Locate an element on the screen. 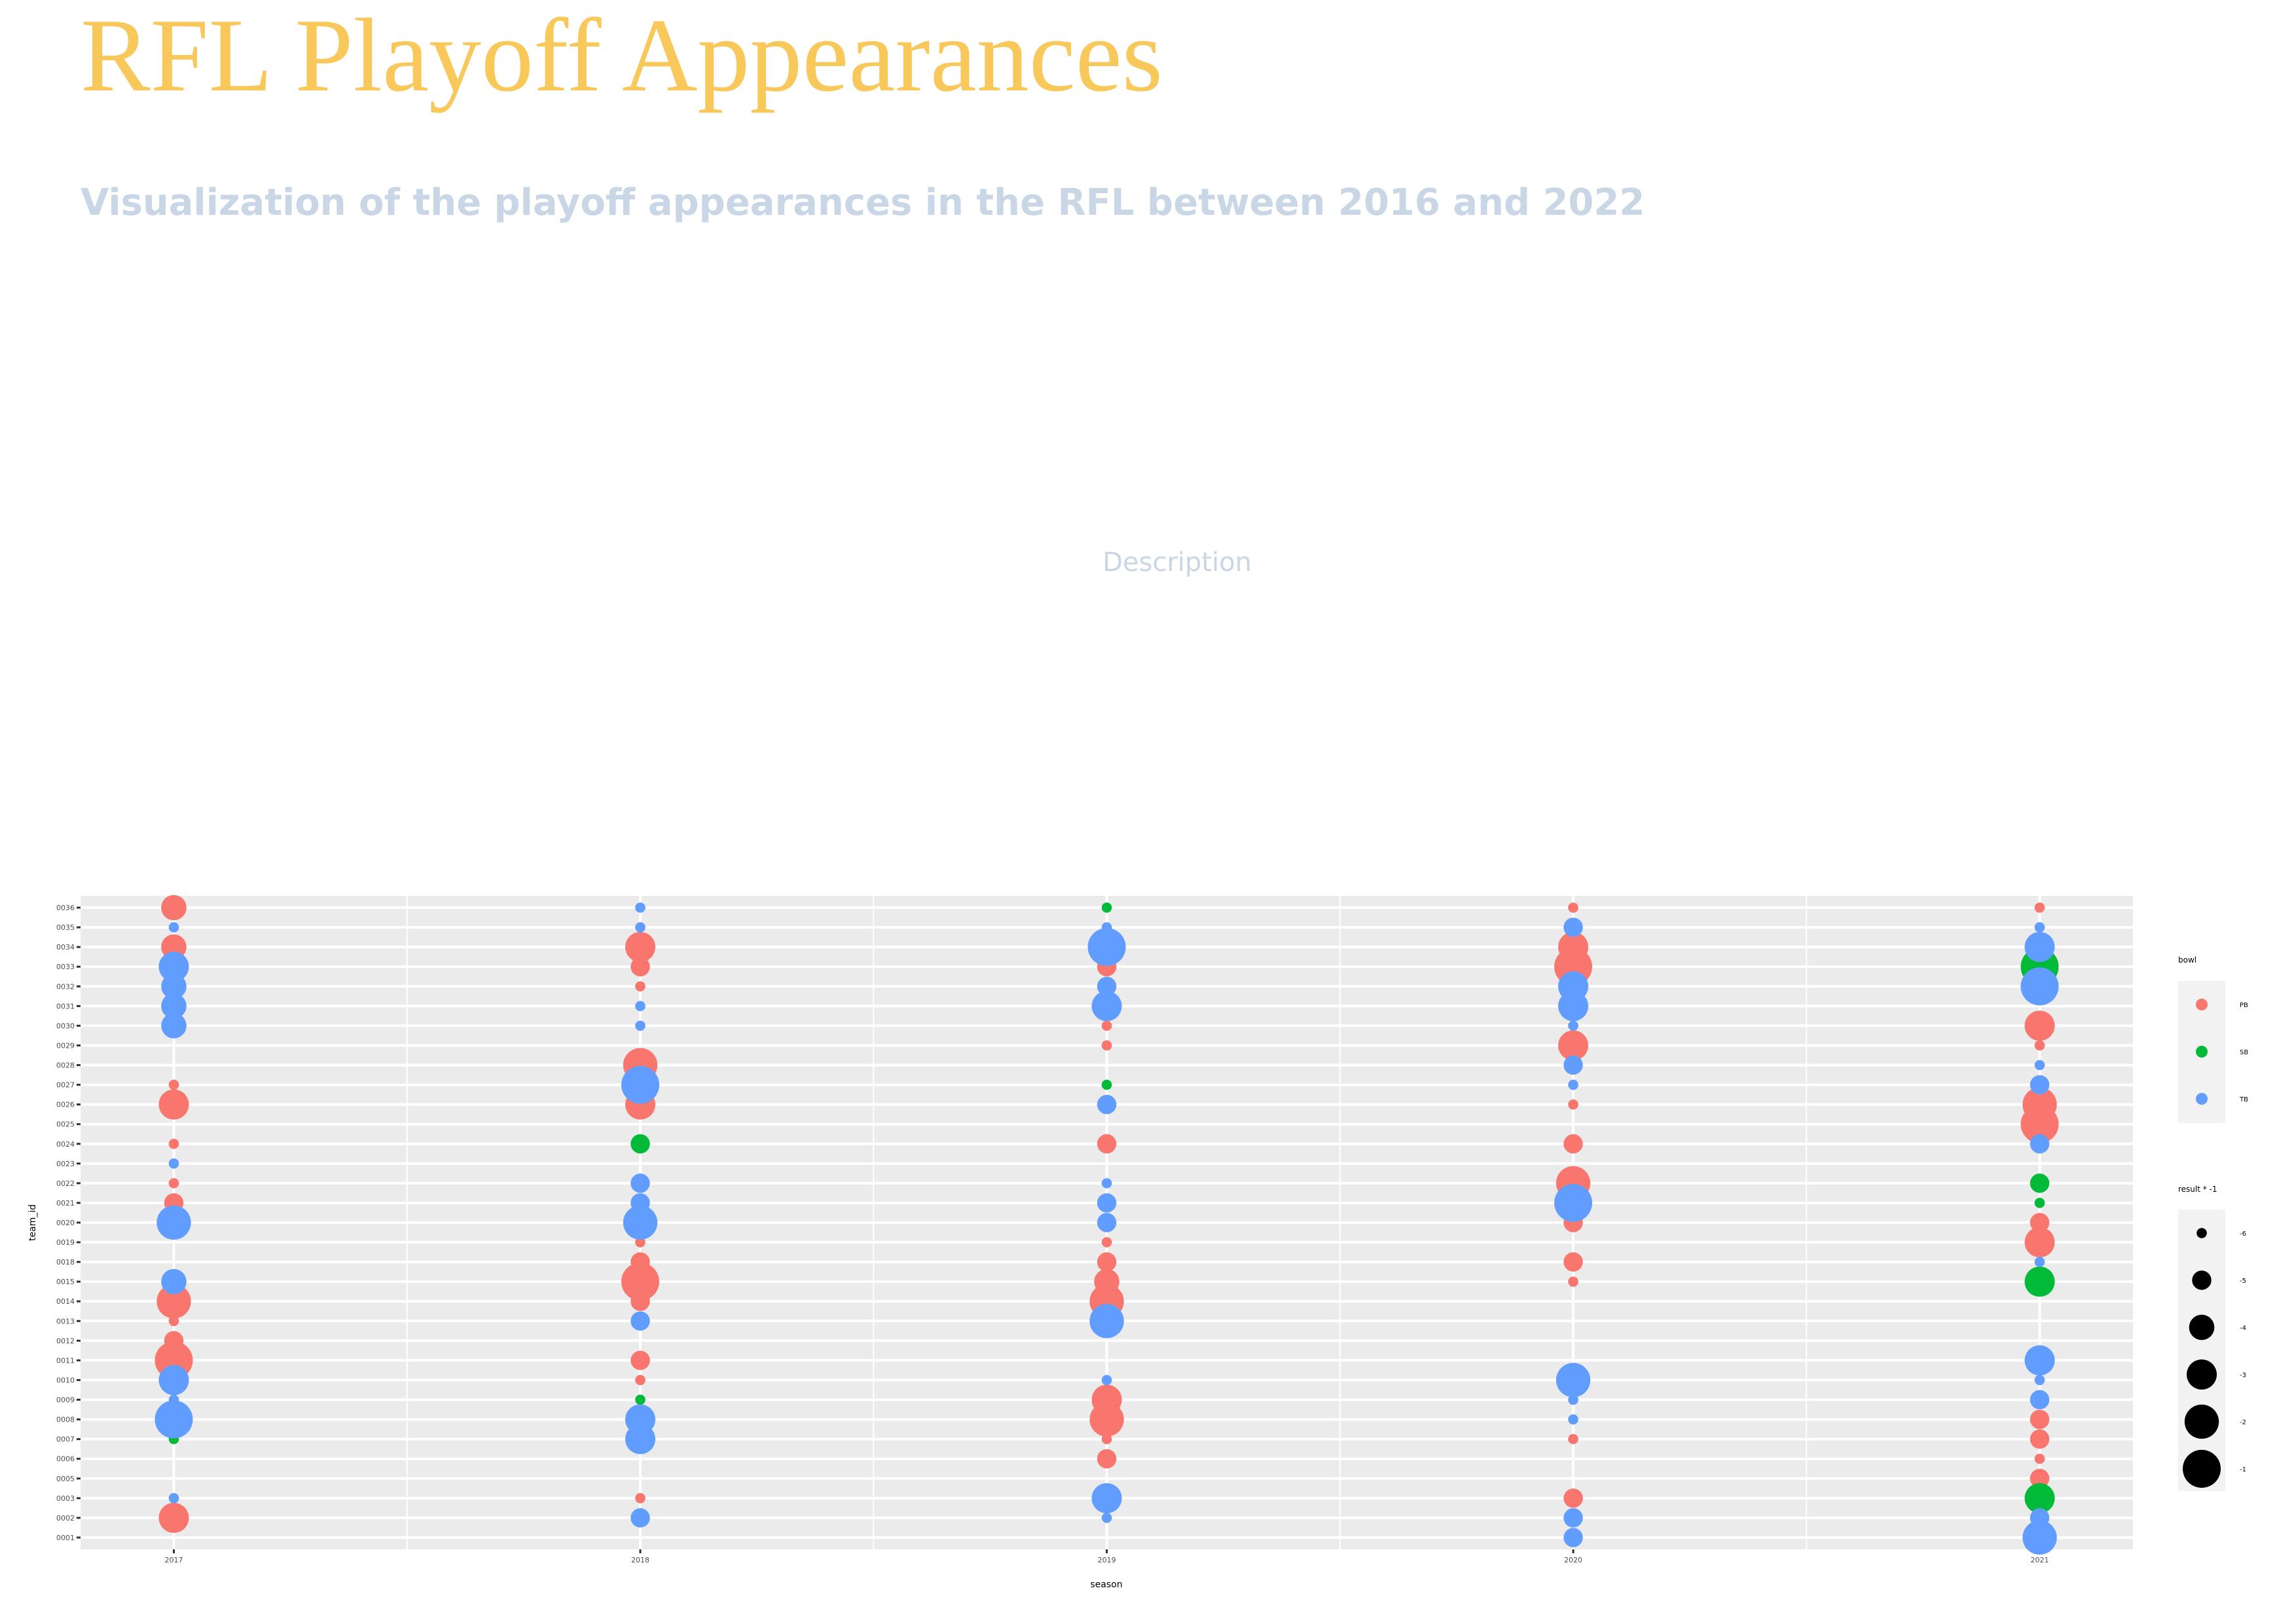 The image size is (2296, 1624). size-label: -3 is located at coordinates (2243, 1375).